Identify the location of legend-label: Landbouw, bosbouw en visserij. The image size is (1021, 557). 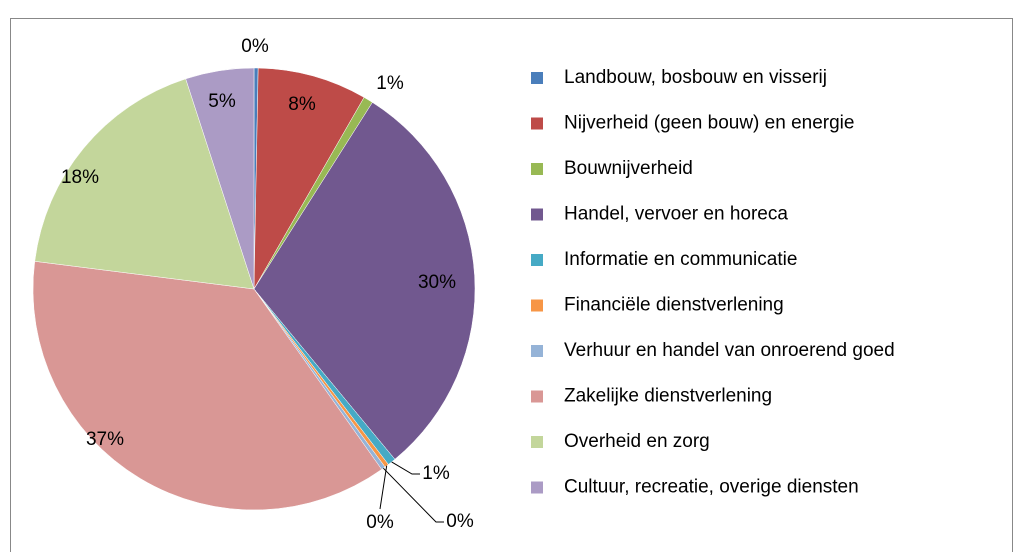
(695, 77).